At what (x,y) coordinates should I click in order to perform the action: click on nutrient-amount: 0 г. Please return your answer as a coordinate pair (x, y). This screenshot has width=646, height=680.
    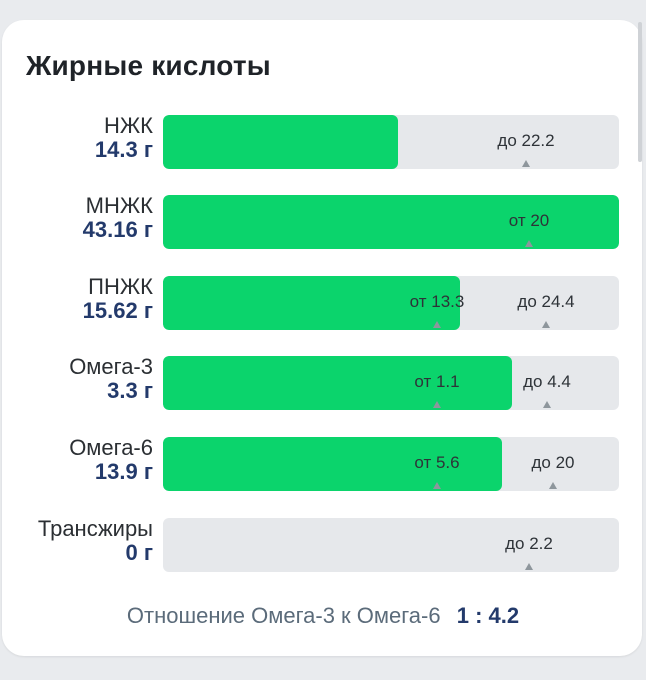
    Looking at the image, I should click on (139, 552).